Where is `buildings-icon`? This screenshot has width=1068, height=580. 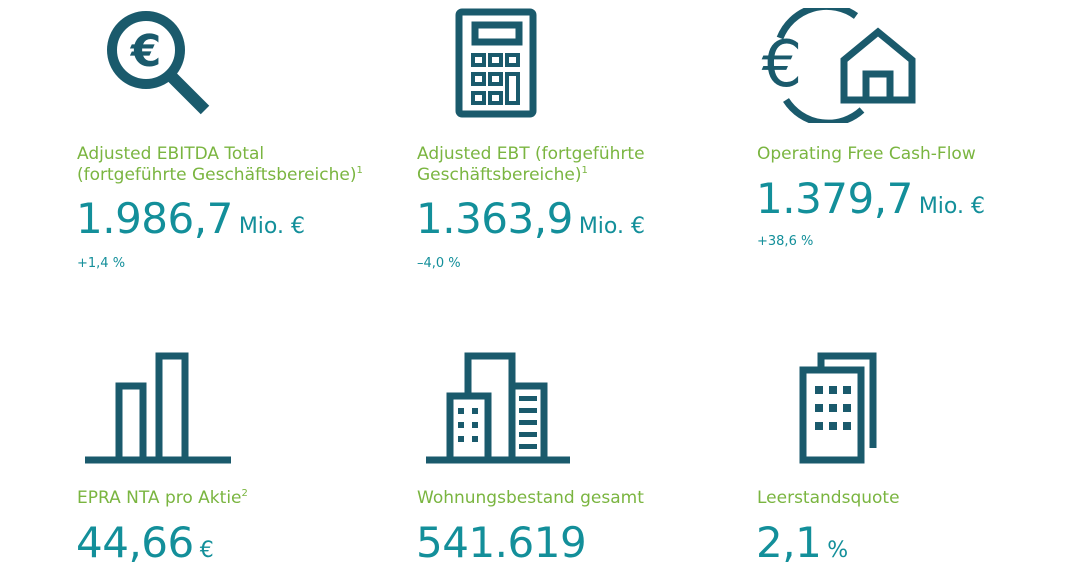 buildings-icon is located at coordinates (498, 408).